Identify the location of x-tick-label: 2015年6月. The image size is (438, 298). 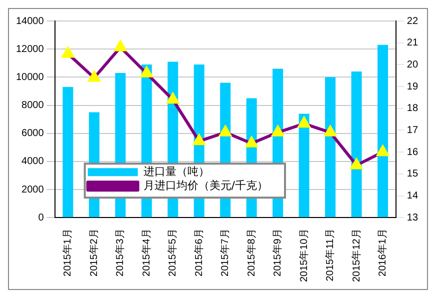
(198, 252).